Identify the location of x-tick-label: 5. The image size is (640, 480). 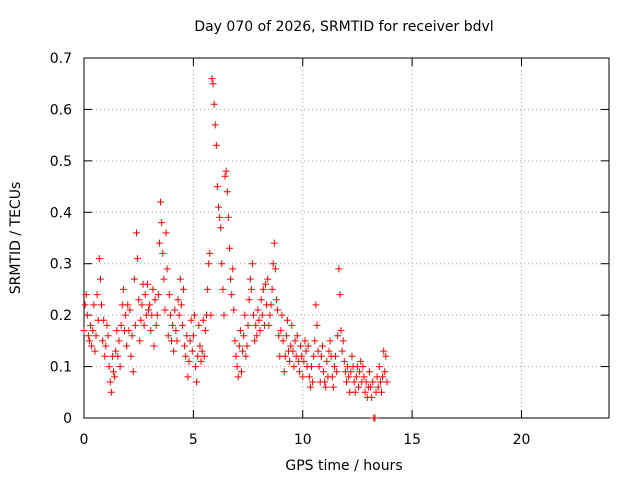
(193, 440).